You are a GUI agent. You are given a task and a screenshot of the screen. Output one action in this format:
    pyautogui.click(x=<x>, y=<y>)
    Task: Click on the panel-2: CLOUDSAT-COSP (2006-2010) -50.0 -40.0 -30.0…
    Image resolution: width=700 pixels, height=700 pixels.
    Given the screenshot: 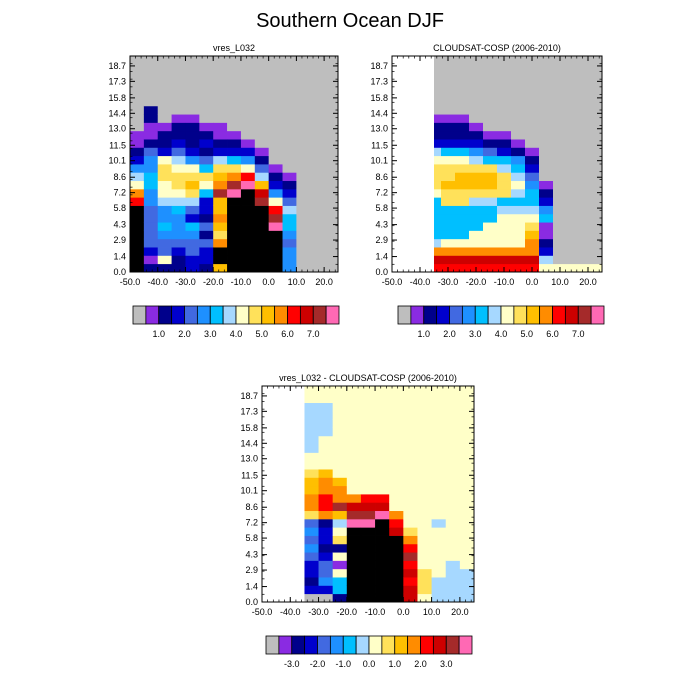 What is the action you would take?
    pyautogui.click(x=487, y=191)
    